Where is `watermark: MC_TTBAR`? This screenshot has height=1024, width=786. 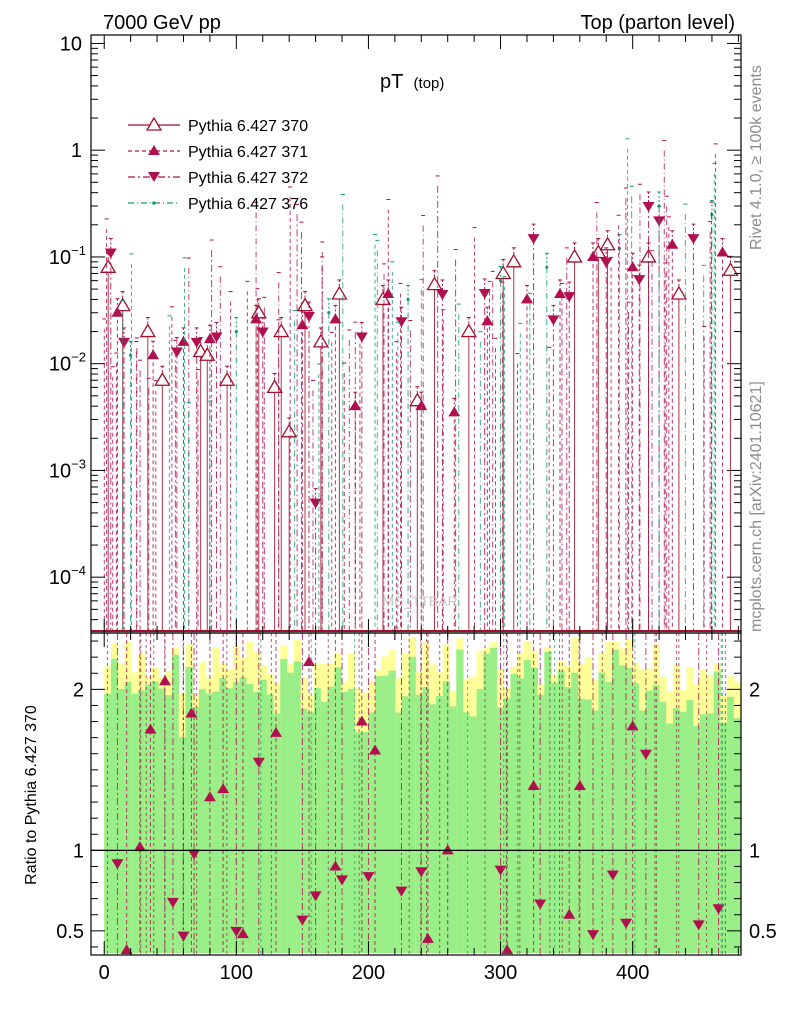 watermark: MC_TTBAR is located at coordinates (419, 601).